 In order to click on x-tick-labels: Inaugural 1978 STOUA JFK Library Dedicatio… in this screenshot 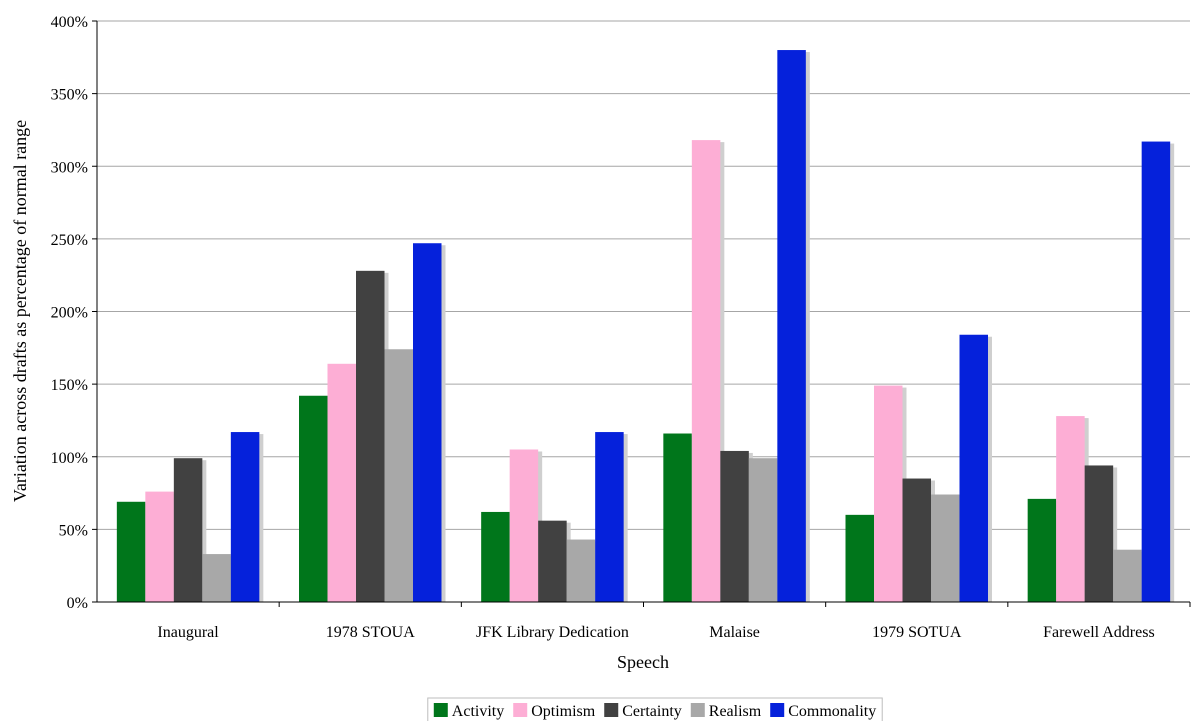, I will do `click(674, 621)`.